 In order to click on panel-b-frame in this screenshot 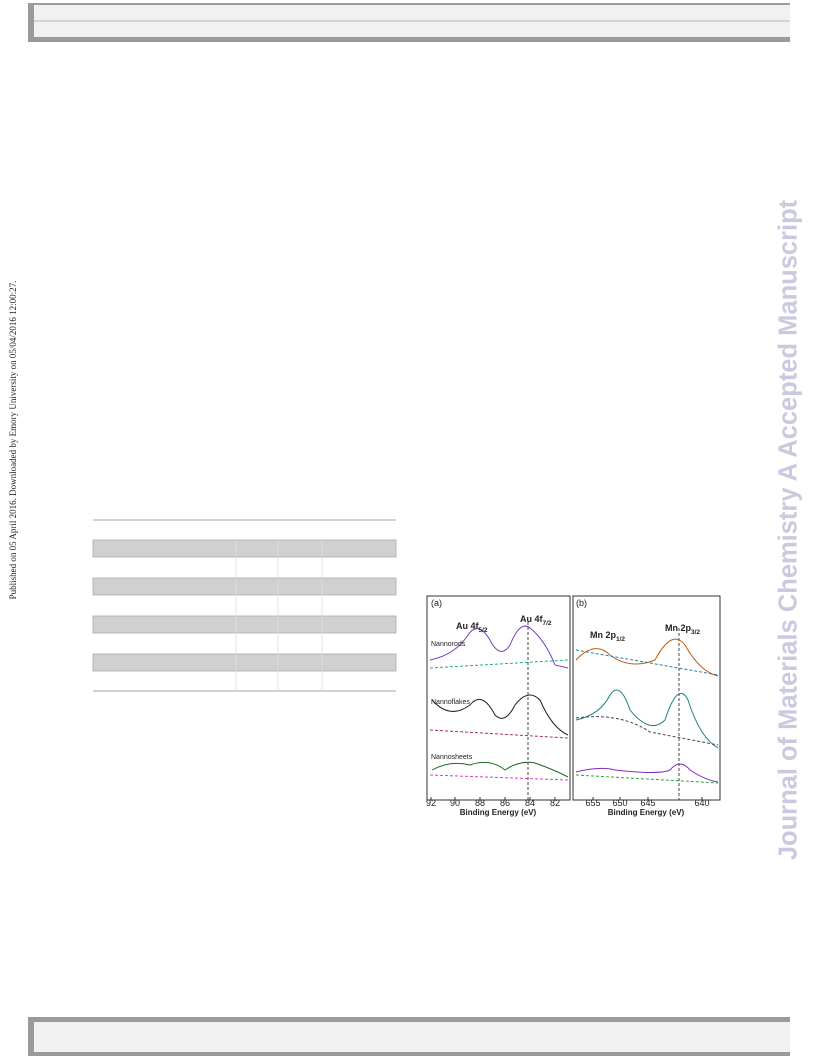, I will do `click(646, 698)`.